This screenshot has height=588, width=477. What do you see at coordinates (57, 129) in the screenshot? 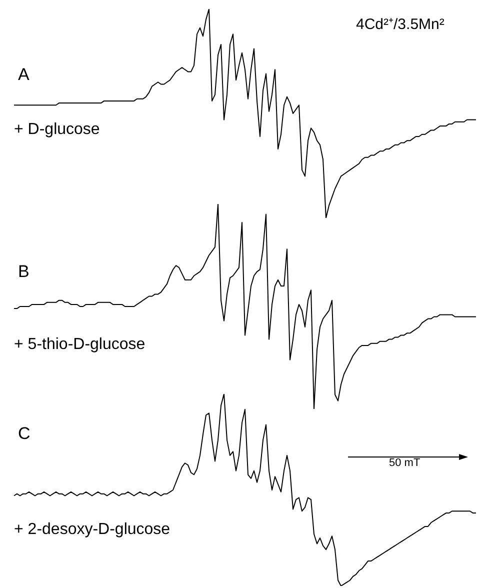
I see `annotation: + D-glucose` at bounding box center [57, 129].